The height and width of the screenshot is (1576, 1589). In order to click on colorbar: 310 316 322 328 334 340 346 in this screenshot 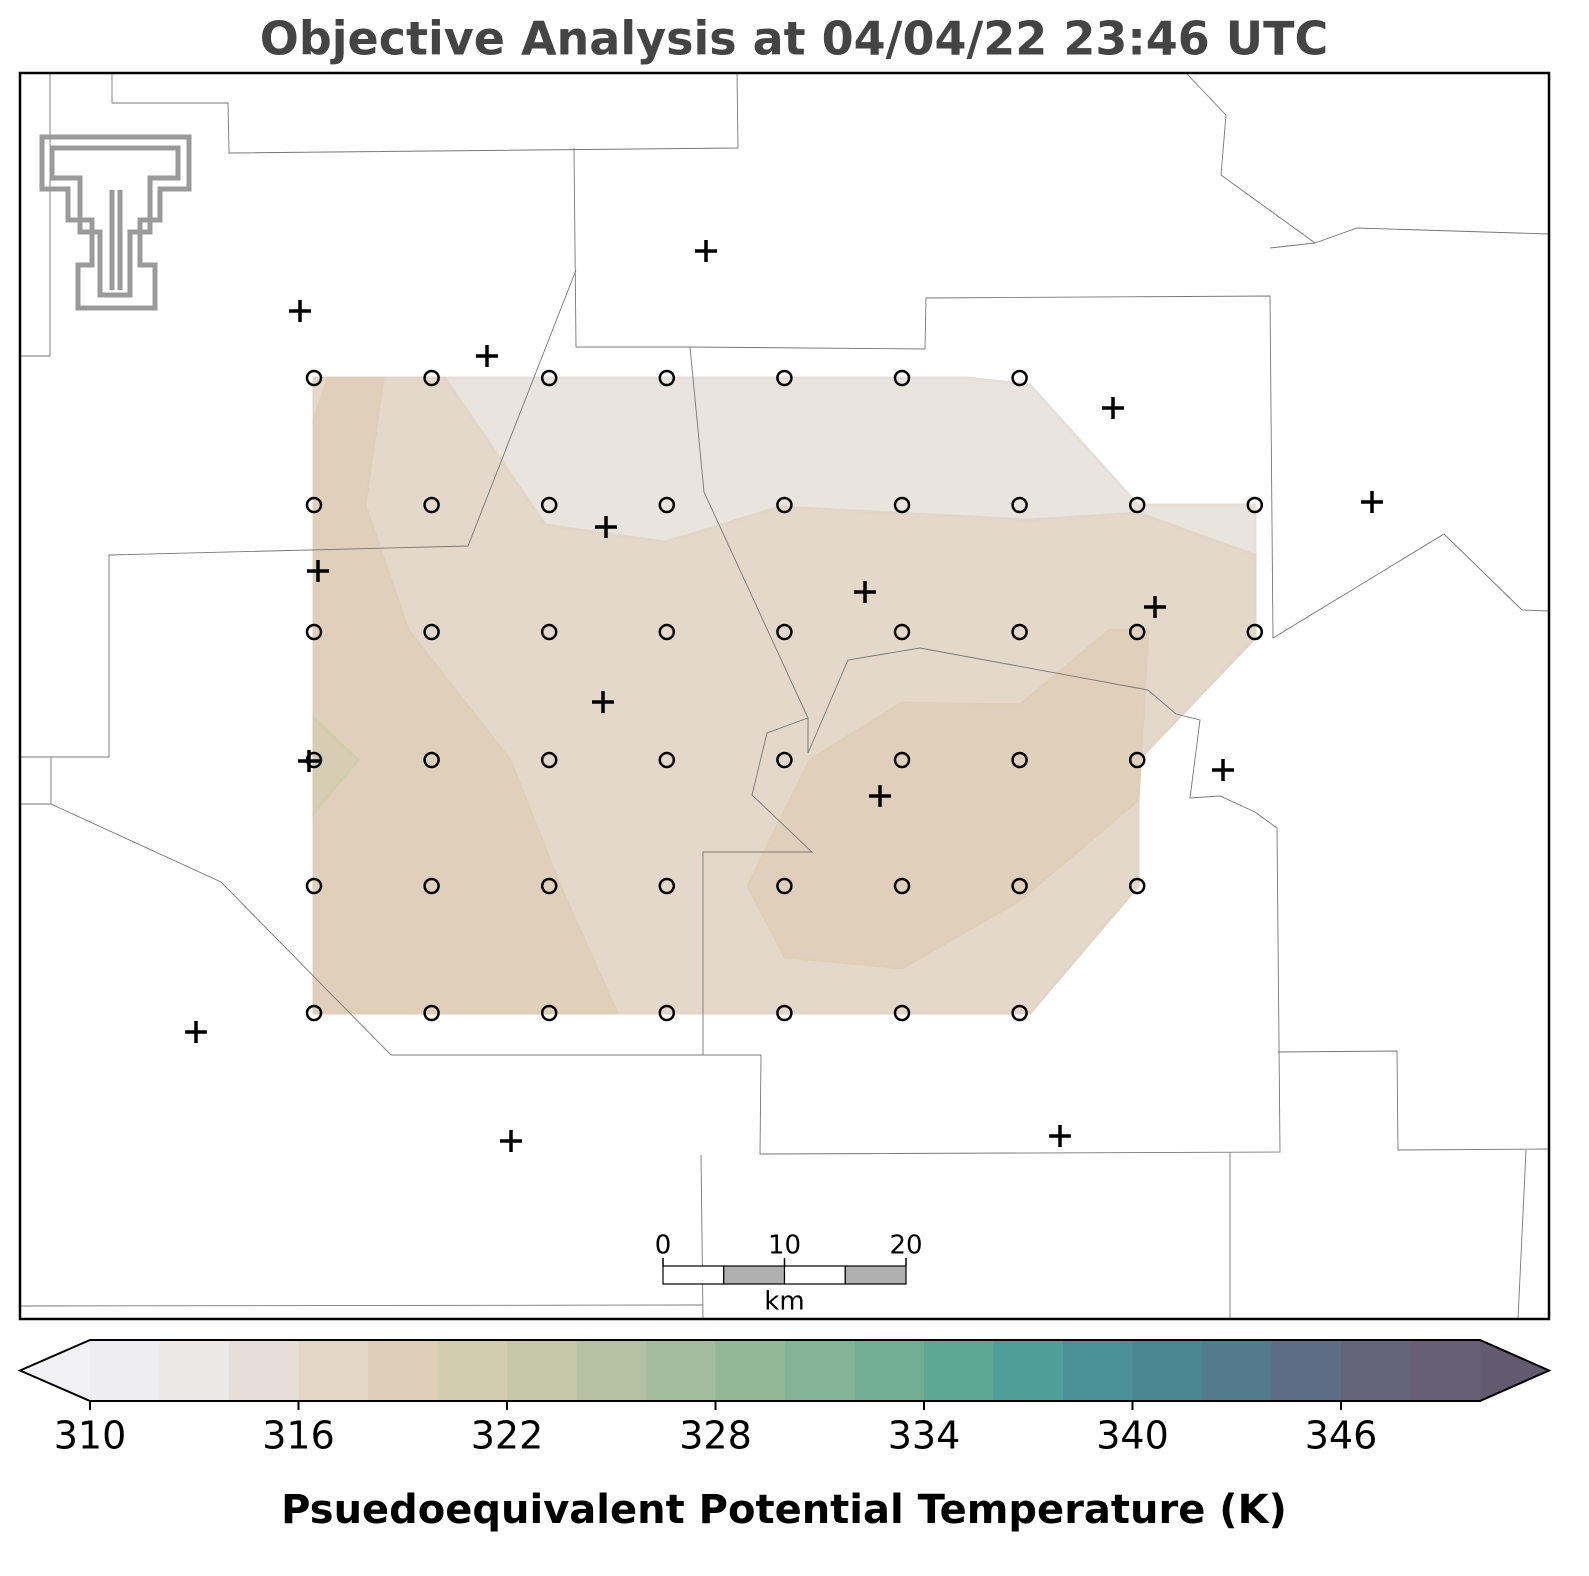, I will do `click(784, 1398)`.